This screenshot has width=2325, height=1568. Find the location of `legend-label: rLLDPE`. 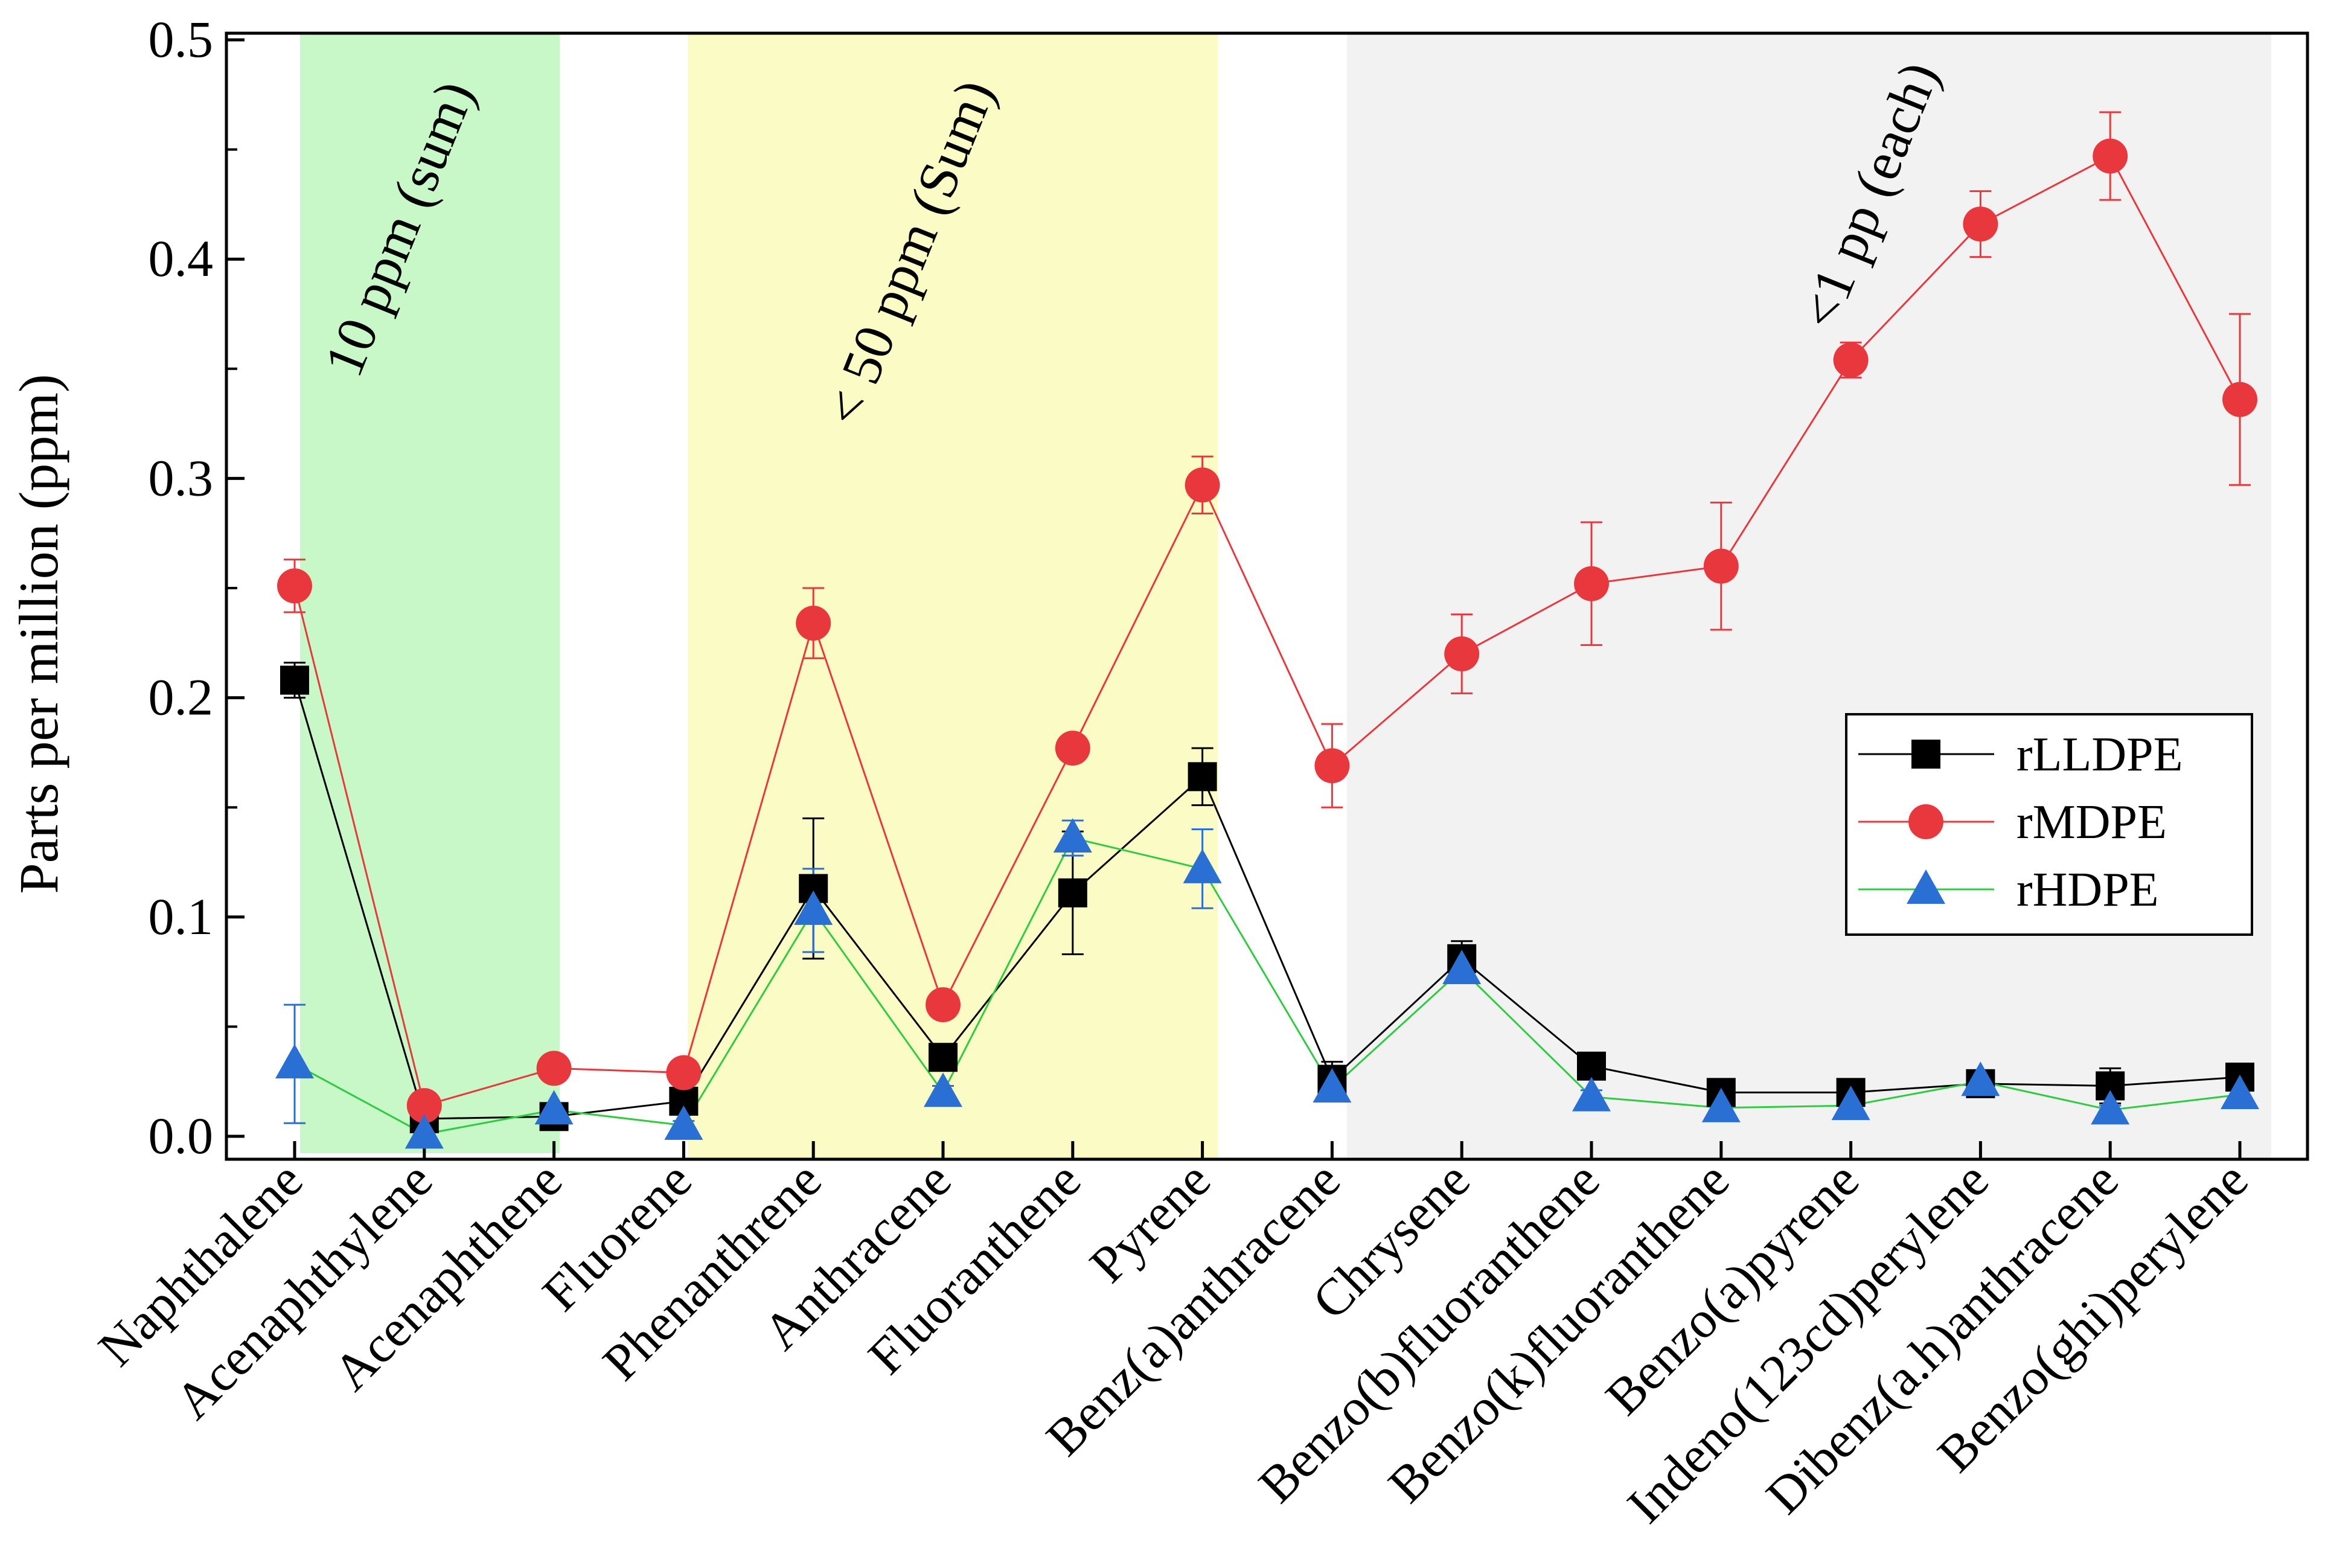

legend-label: rLLDPE is located at coordinates (2099, 754).